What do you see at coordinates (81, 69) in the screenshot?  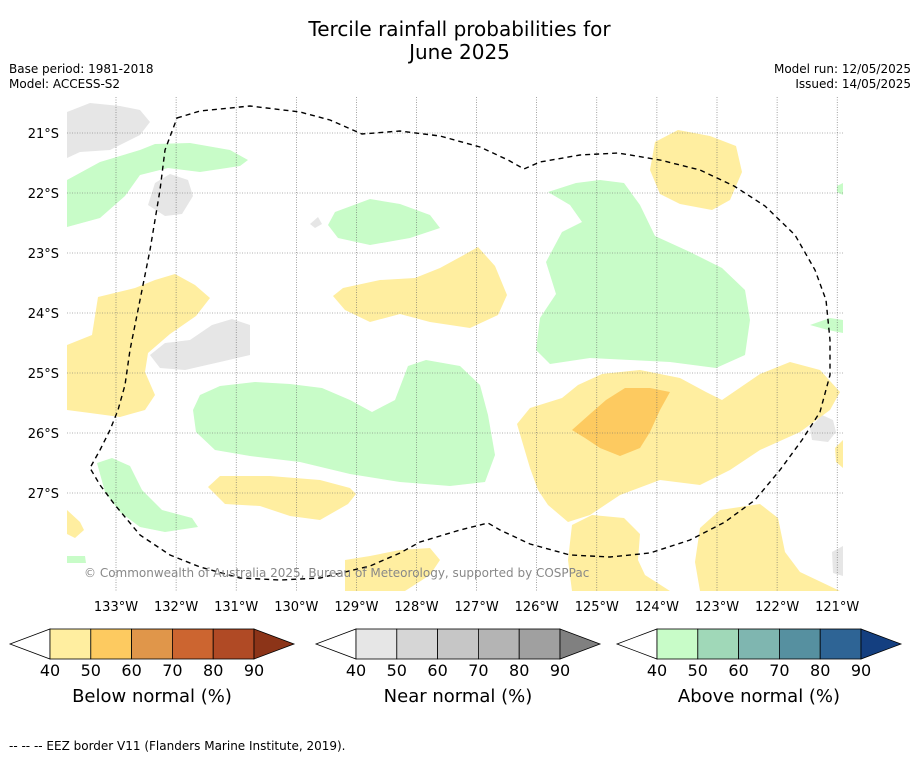 I see `base-period: Base period: 1981-2018` at bounding box center [81, 69].